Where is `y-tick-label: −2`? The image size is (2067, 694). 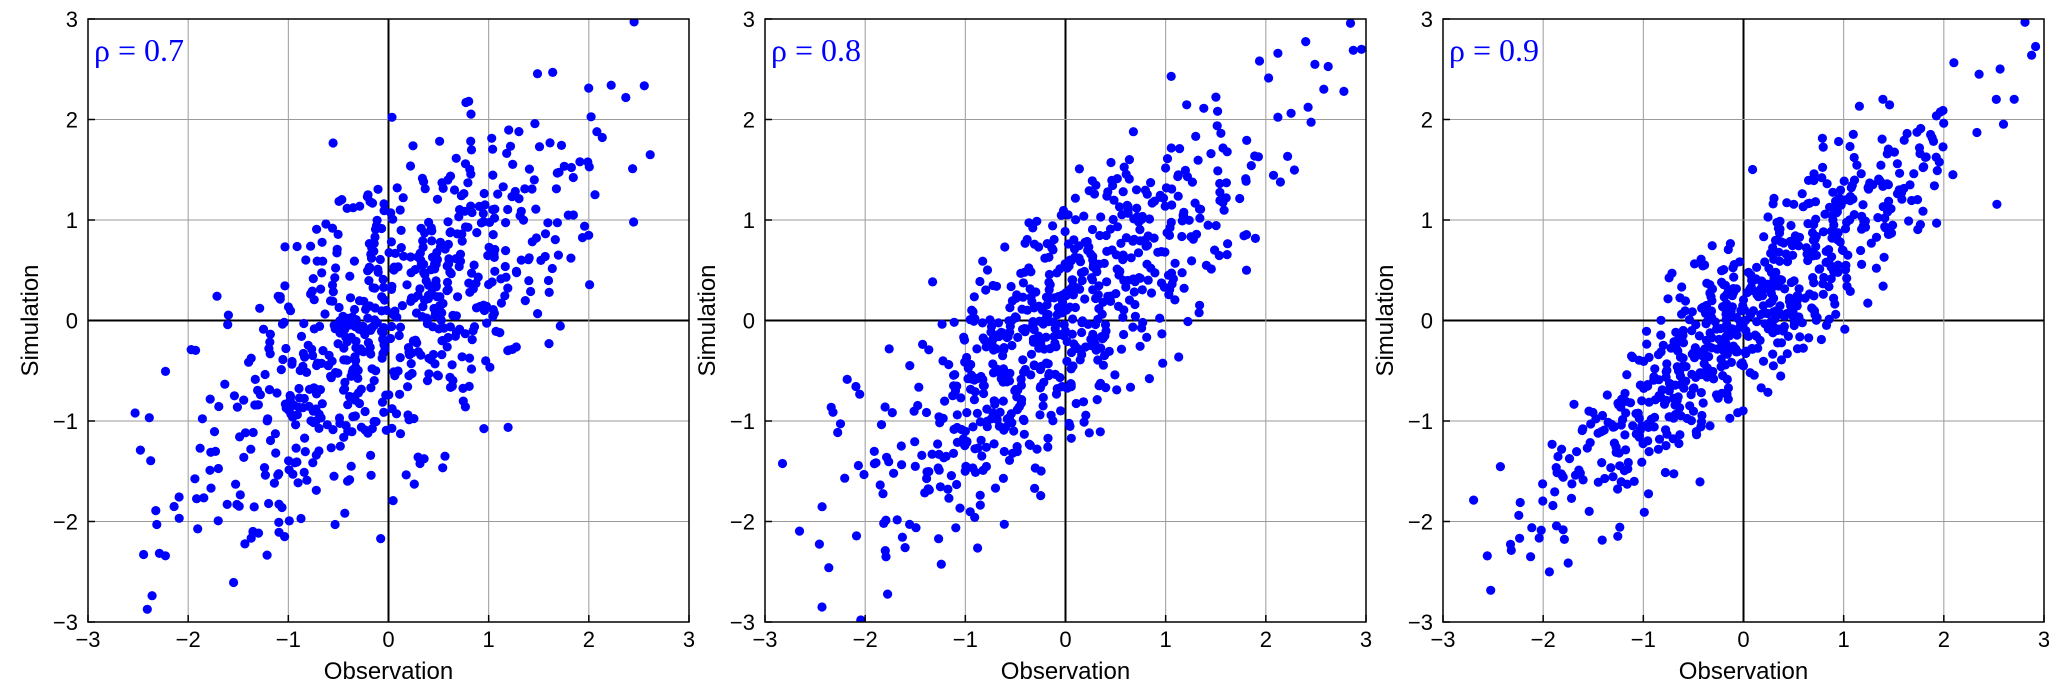
y-tick-label: −2 is located at coordinates (65, 522).